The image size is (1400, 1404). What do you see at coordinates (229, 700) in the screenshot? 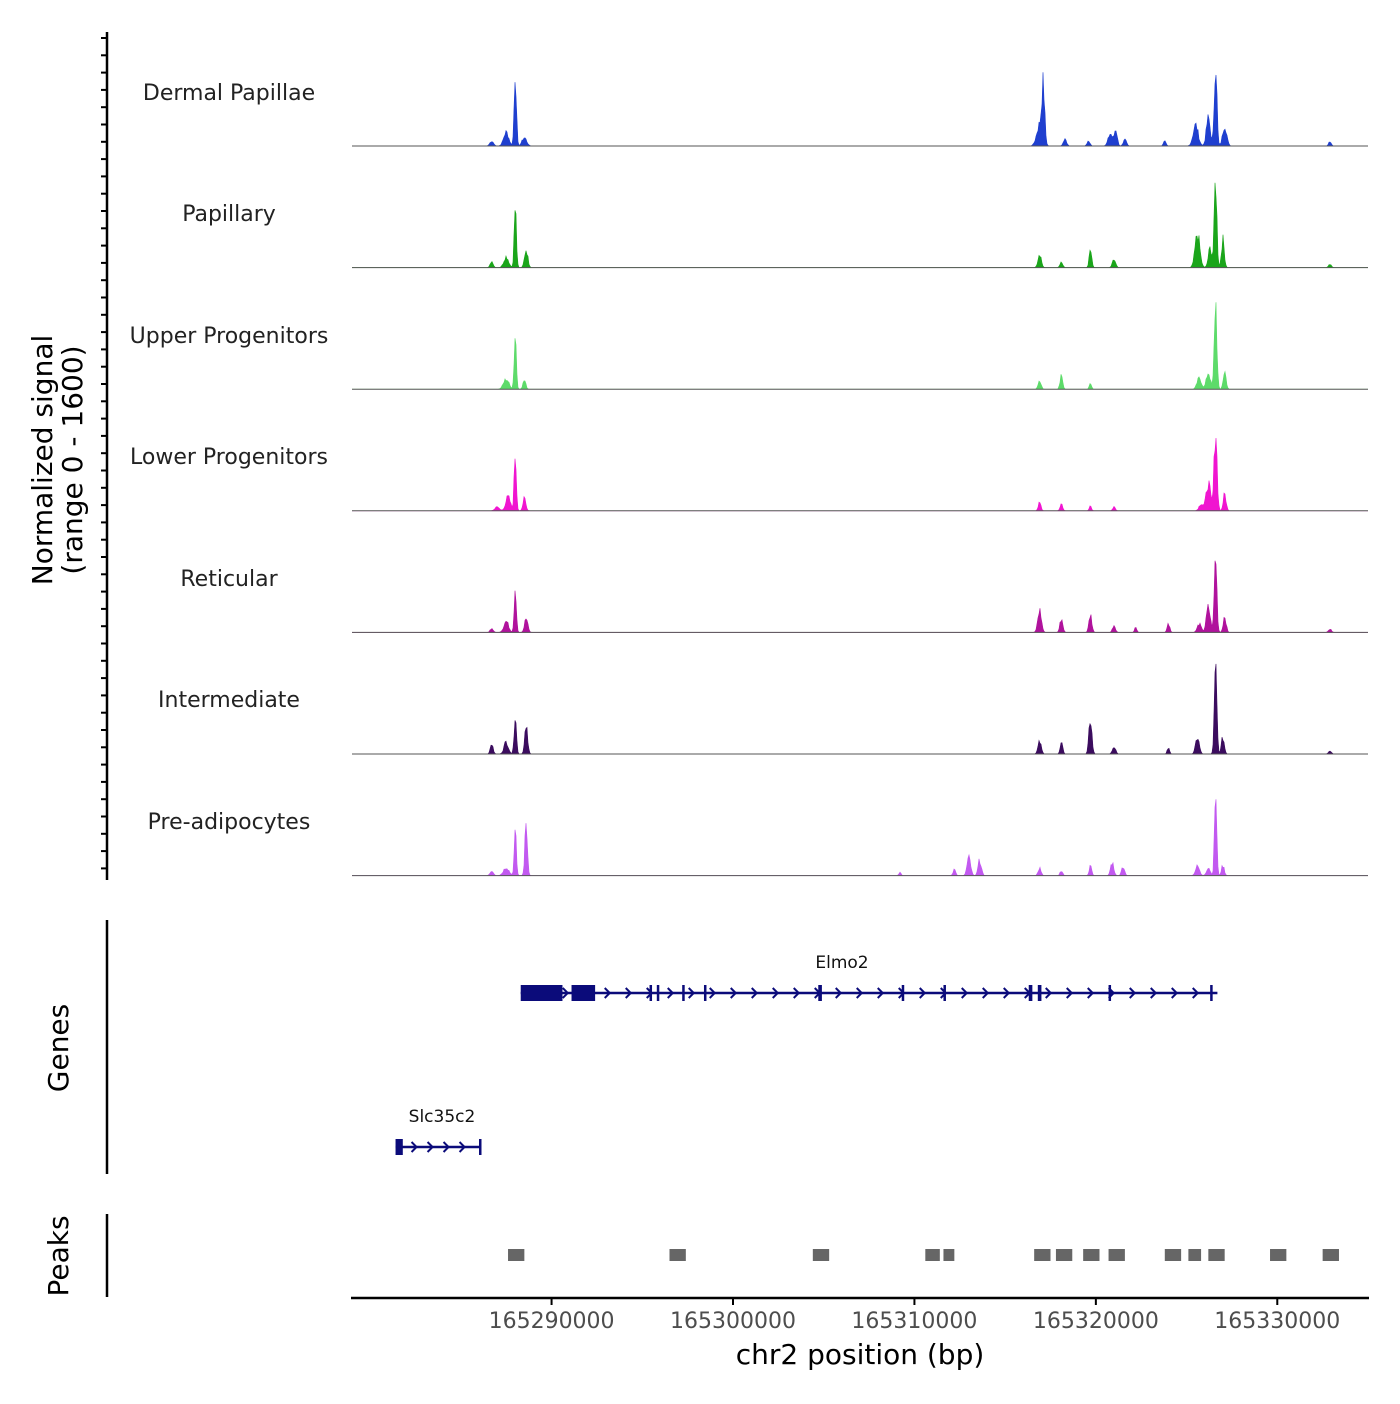
I see `track-label: Intermediate` at bounding box center [229, 700].